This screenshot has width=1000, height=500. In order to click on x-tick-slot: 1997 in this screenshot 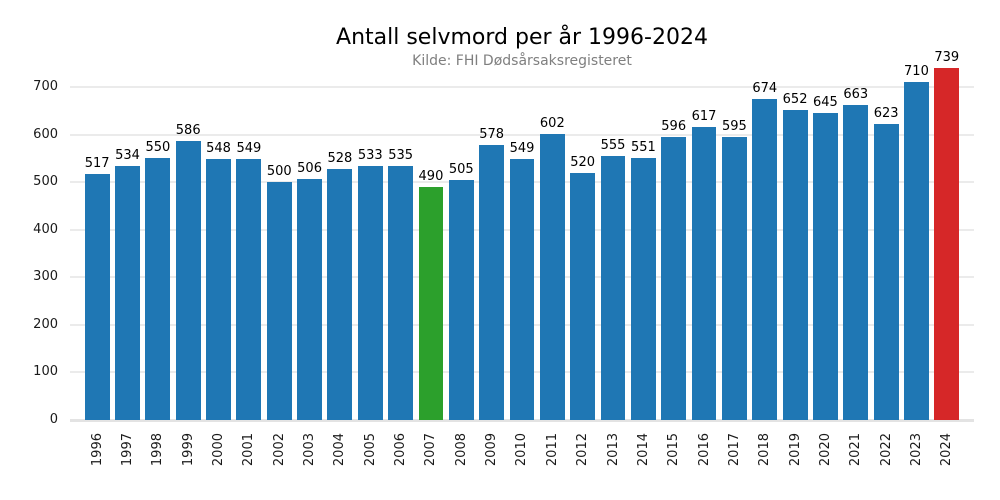, I will do `click(127, 449)`.